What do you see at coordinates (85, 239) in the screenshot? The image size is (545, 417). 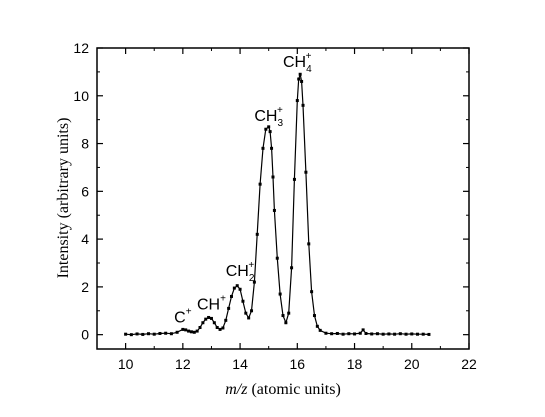 I see `y-tick-label: 4` at bounding box center [85, 239].